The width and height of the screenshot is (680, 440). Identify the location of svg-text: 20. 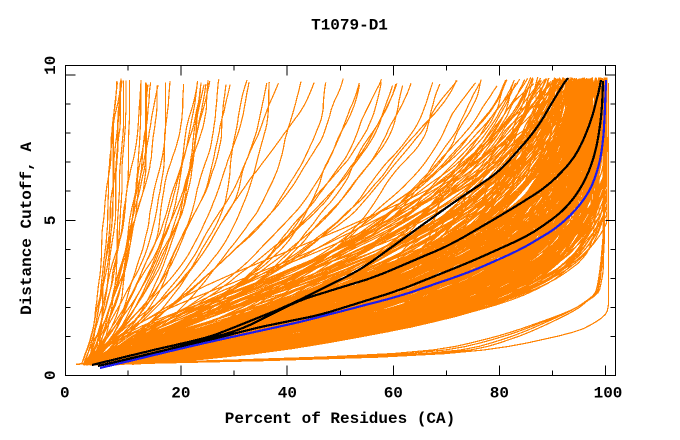
(180, 393).